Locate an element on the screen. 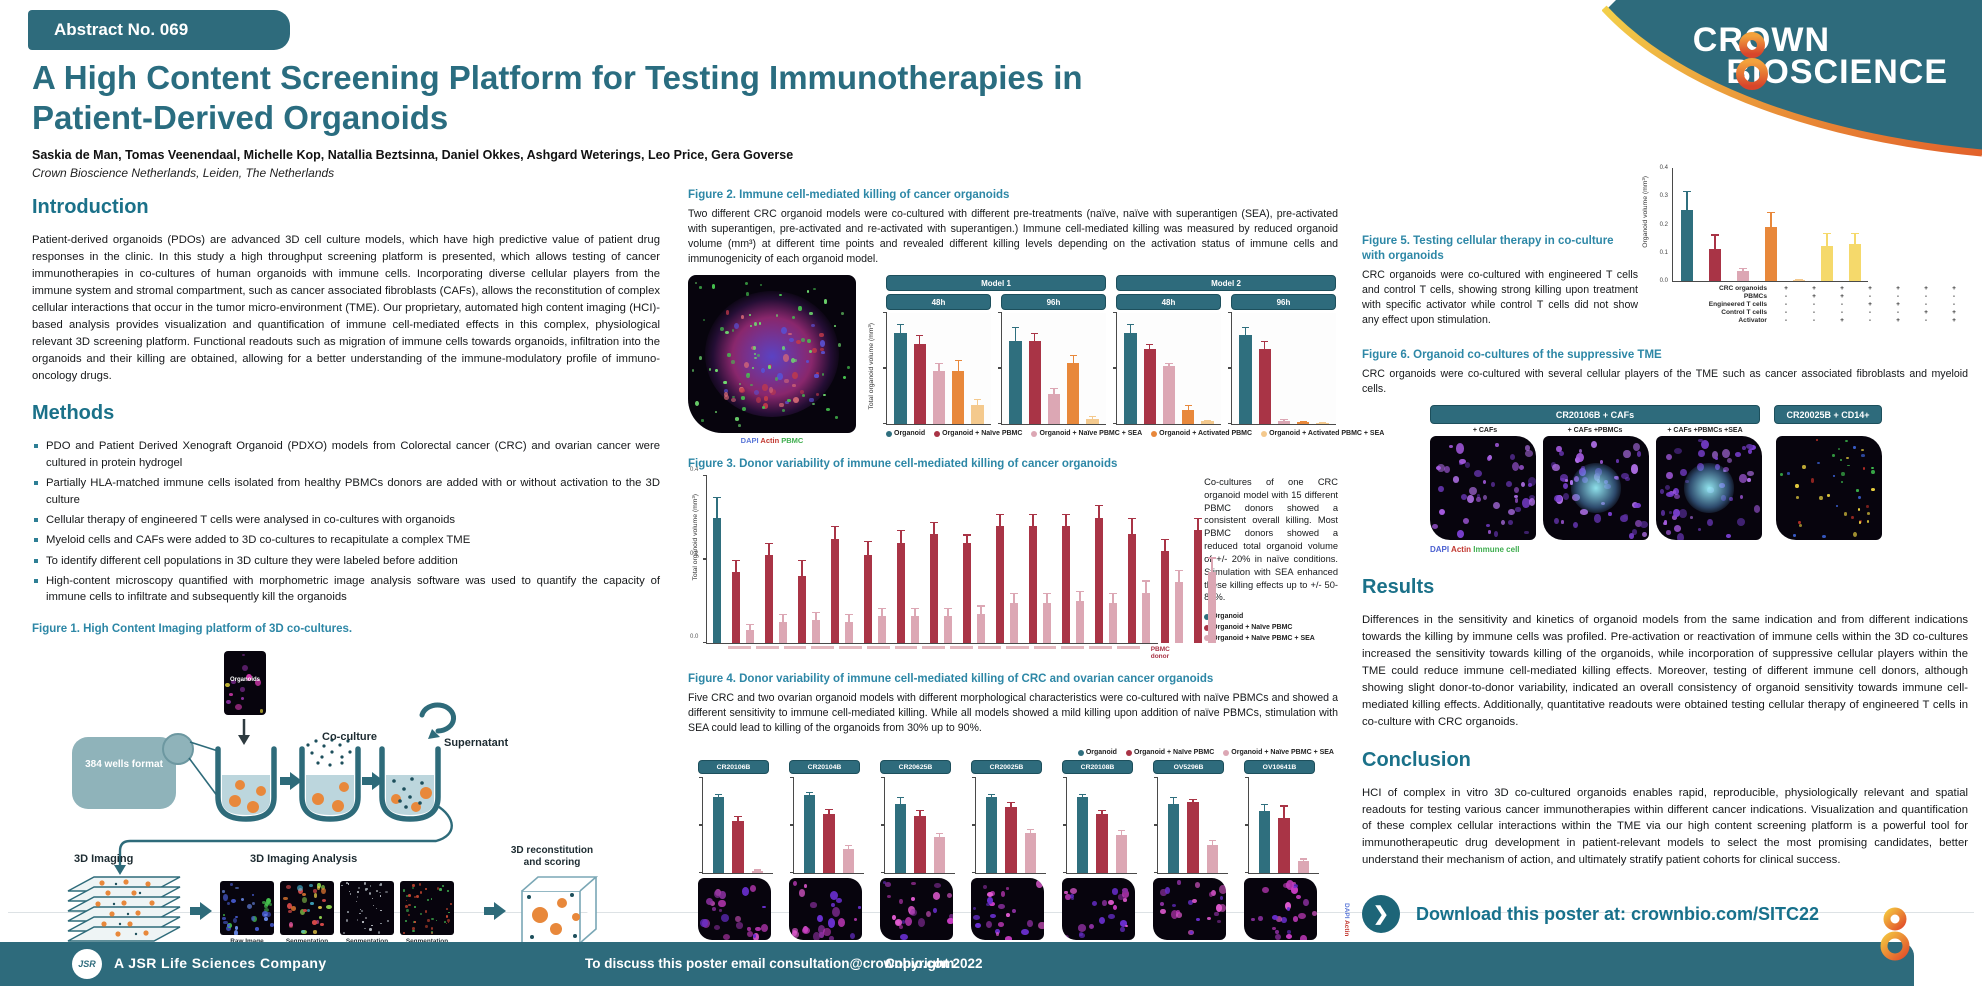 This screenshot has width=1982, height=986. segmentation-tumoroids-image is located at coordinates (307, 907).